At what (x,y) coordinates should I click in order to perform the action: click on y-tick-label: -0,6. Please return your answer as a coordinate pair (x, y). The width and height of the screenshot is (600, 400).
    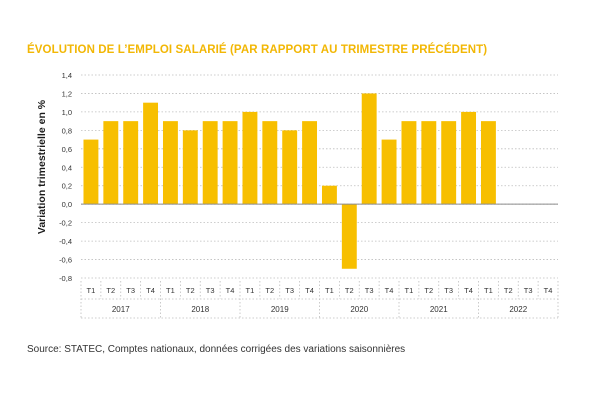
    Looking at the image, I should click on (65, 260).